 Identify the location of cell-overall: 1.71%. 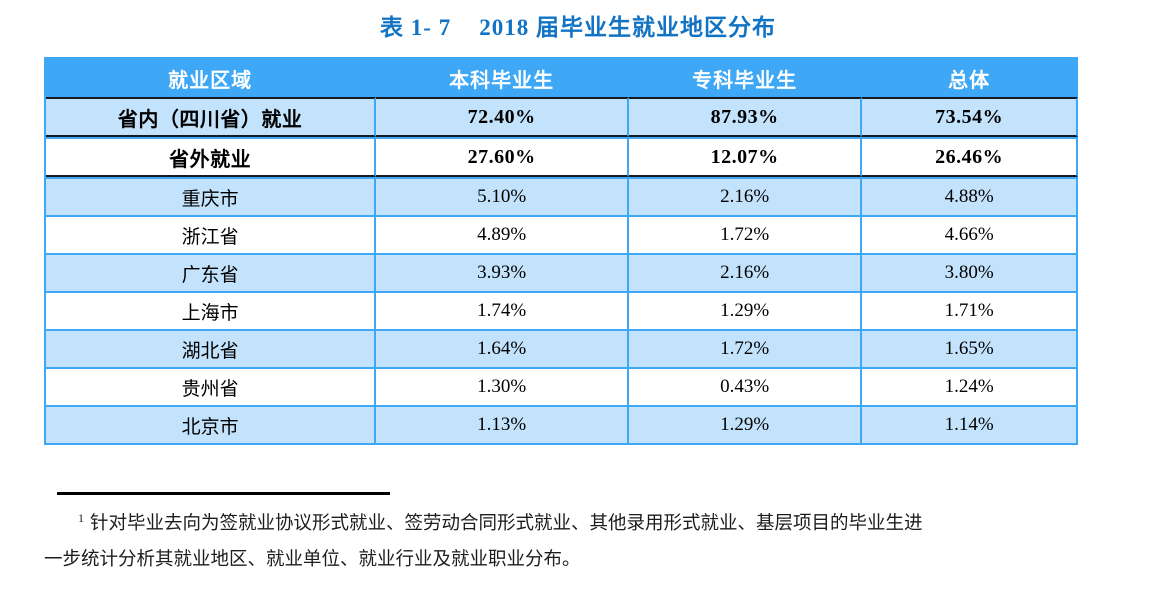
(970, 312).